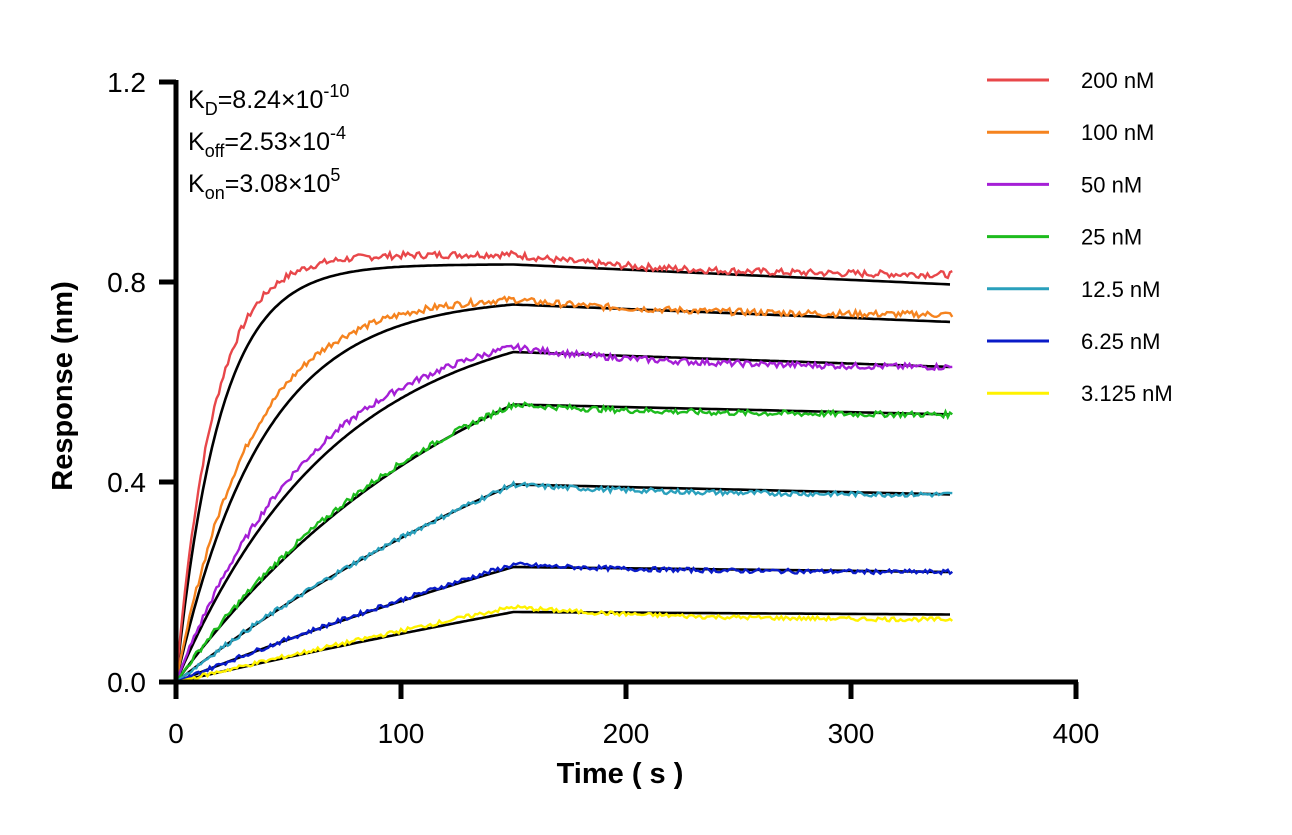 This screenshot has width=1292, height=835. Describe the element at coordinates (1121, 289) in the screenshot. I see `legend-label: 12.5 nM` at that location.